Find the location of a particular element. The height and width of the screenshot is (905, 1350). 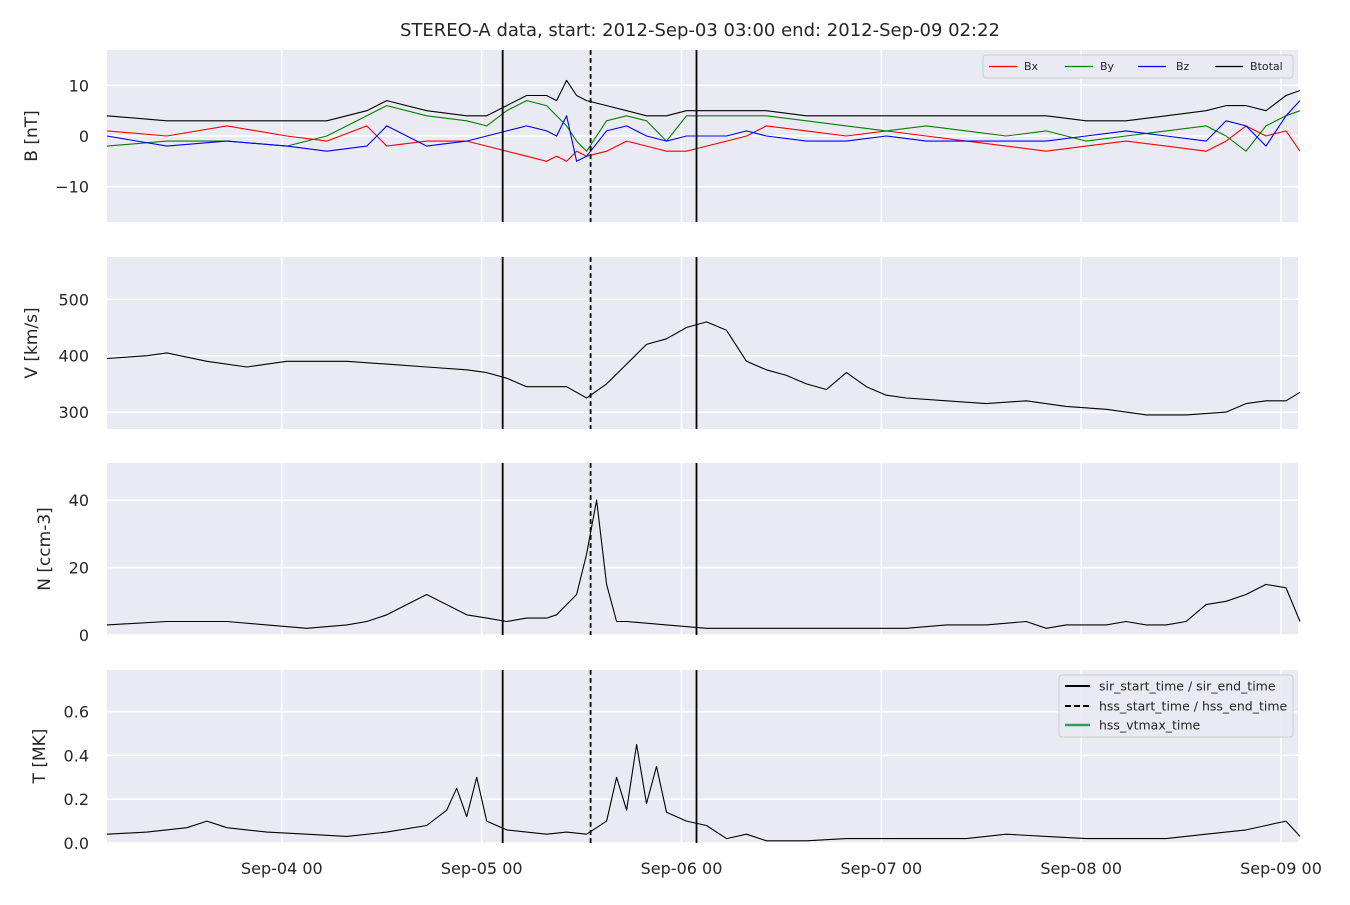

panel-b-line-btotal is located at coordinates (703, 100).